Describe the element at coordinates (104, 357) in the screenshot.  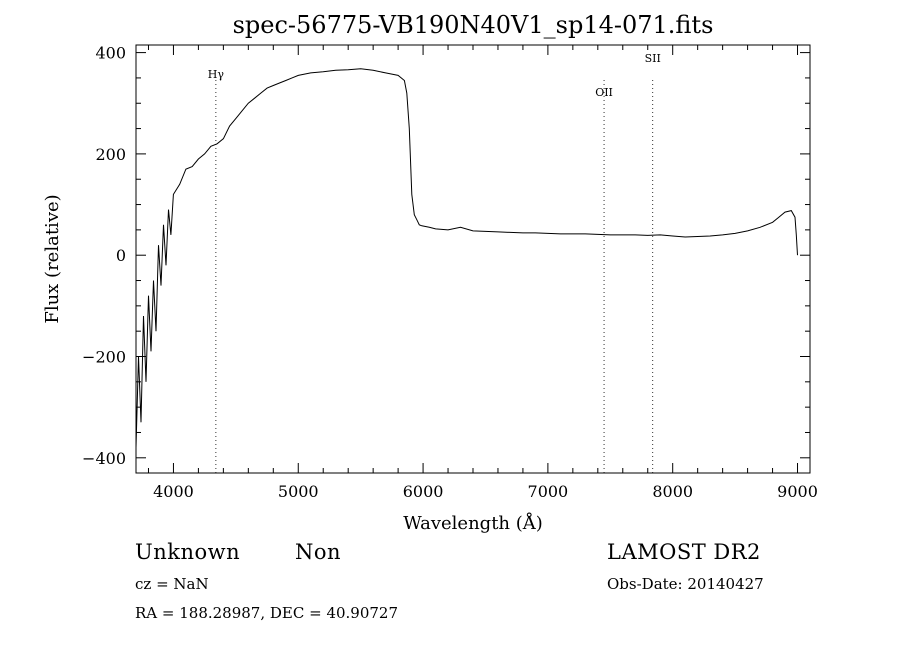
I see `y-tick-label: −200` at that location.